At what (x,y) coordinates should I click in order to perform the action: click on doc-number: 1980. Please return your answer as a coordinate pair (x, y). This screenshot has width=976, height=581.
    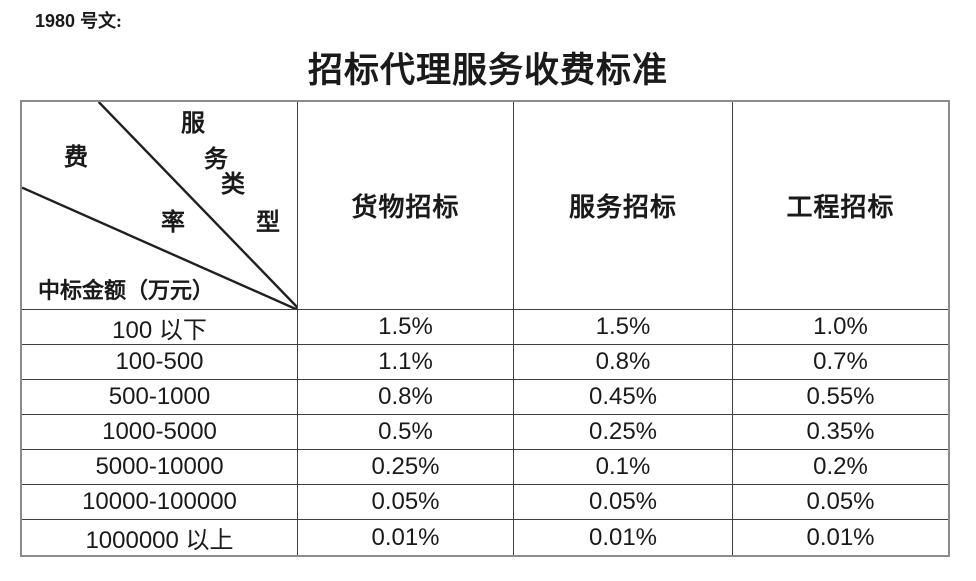
    Looking at the image, I should click on (55, 21).